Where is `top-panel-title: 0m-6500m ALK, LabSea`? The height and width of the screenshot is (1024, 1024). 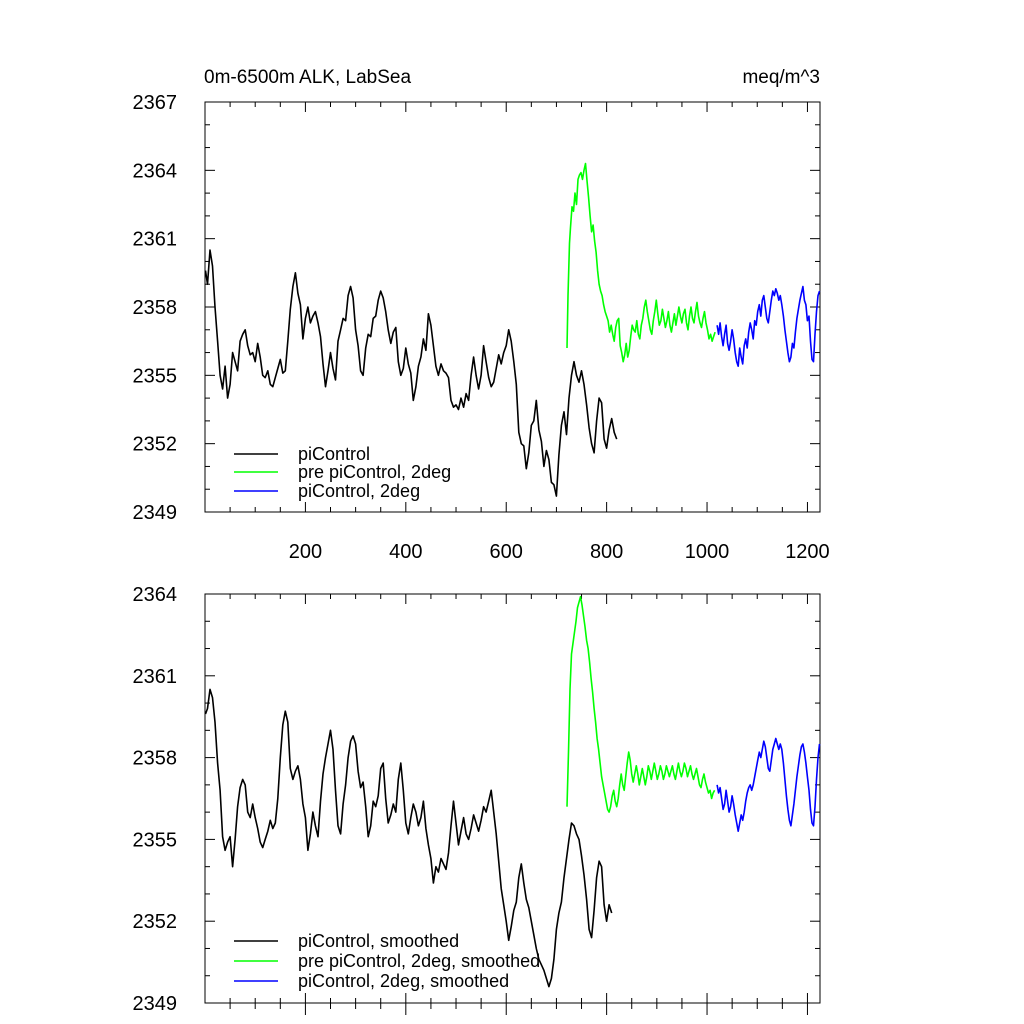
top-panel-title: 0m-6500m ALK, LabSea is located at coordinates (307, 77).